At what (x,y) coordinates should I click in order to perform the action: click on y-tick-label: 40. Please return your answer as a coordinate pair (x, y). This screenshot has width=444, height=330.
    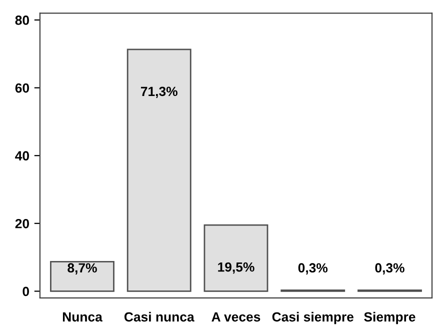
    Looking at the image, I should click on (22, 156).